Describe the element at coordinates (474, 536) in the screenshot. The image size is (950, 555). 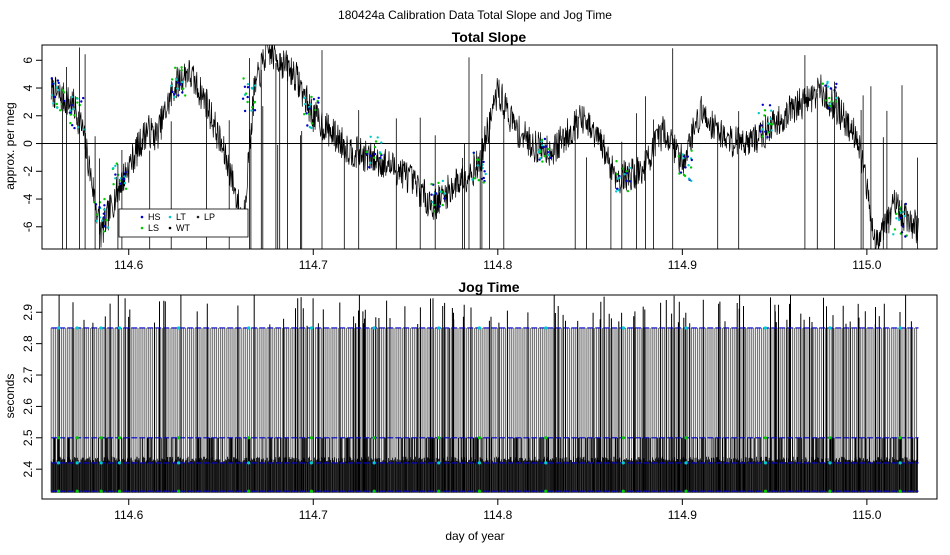
I see `jog-time-x-label: day of year` at that location.